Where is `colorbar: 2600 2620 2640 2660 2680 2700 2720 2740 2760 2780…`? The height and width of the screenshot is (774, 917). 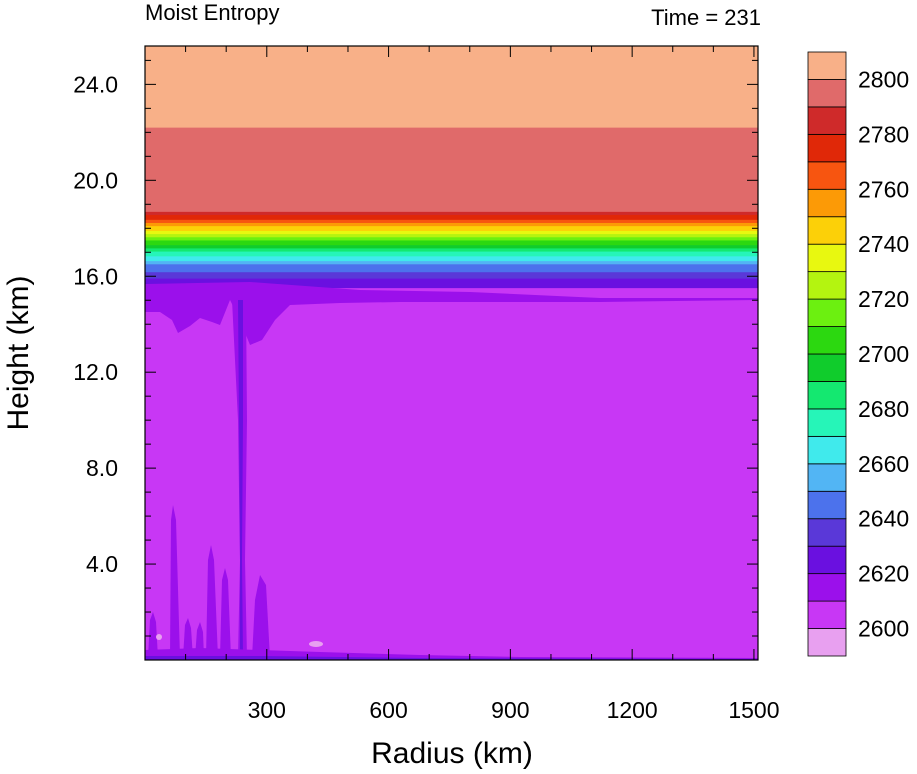 colorbar: 2600 2620 2640 2660 2680 2700 2720 2740 2760 2780… is located at coordinates (858, 354).